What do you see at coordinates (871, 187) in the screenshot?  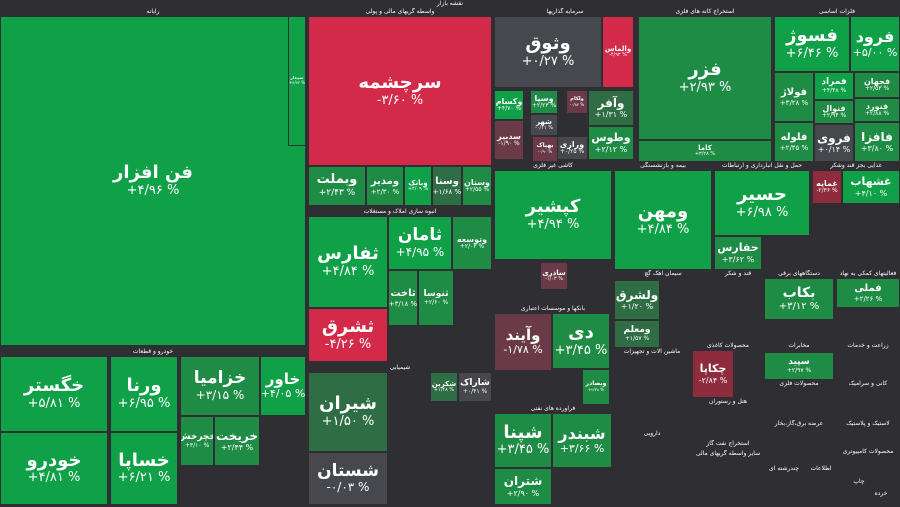 I see `treemap-tile: غشهاب +۴/۱۰ %` at bounding box center [871, 187].